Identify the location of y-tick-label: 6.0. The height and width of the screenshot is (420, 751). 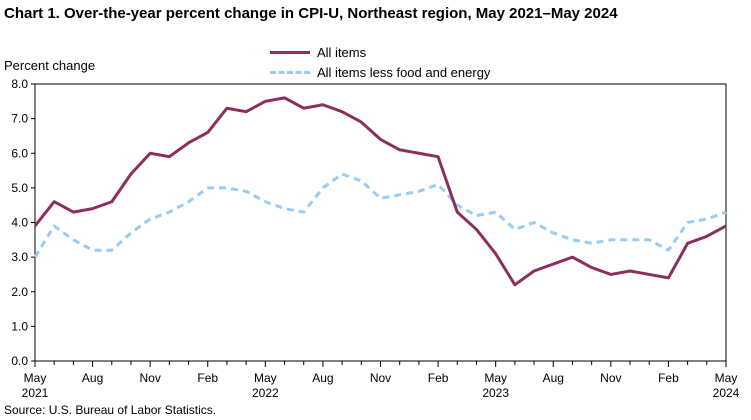
(19, 153).